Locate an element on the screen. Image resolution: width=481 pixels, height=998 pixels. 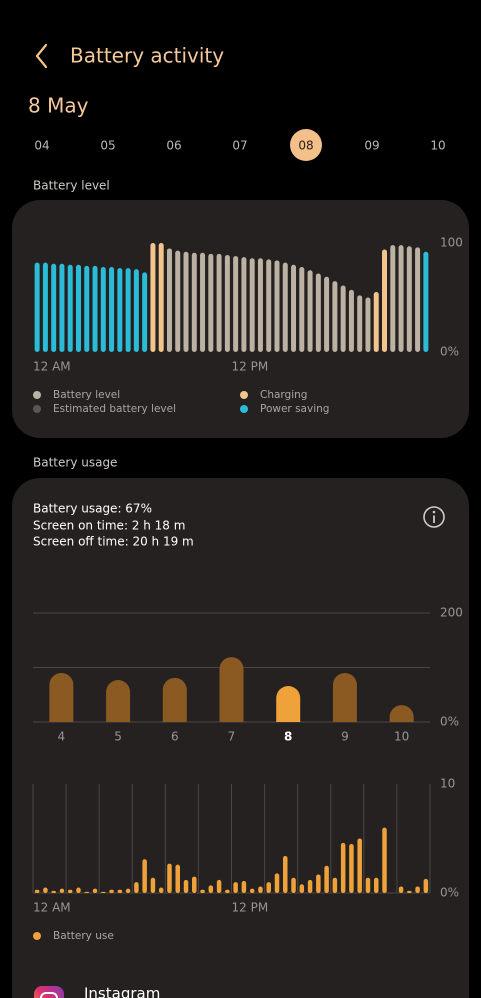
usage-summary: Screen on time: 2 h 18 m is located at coordinates (109, 526).